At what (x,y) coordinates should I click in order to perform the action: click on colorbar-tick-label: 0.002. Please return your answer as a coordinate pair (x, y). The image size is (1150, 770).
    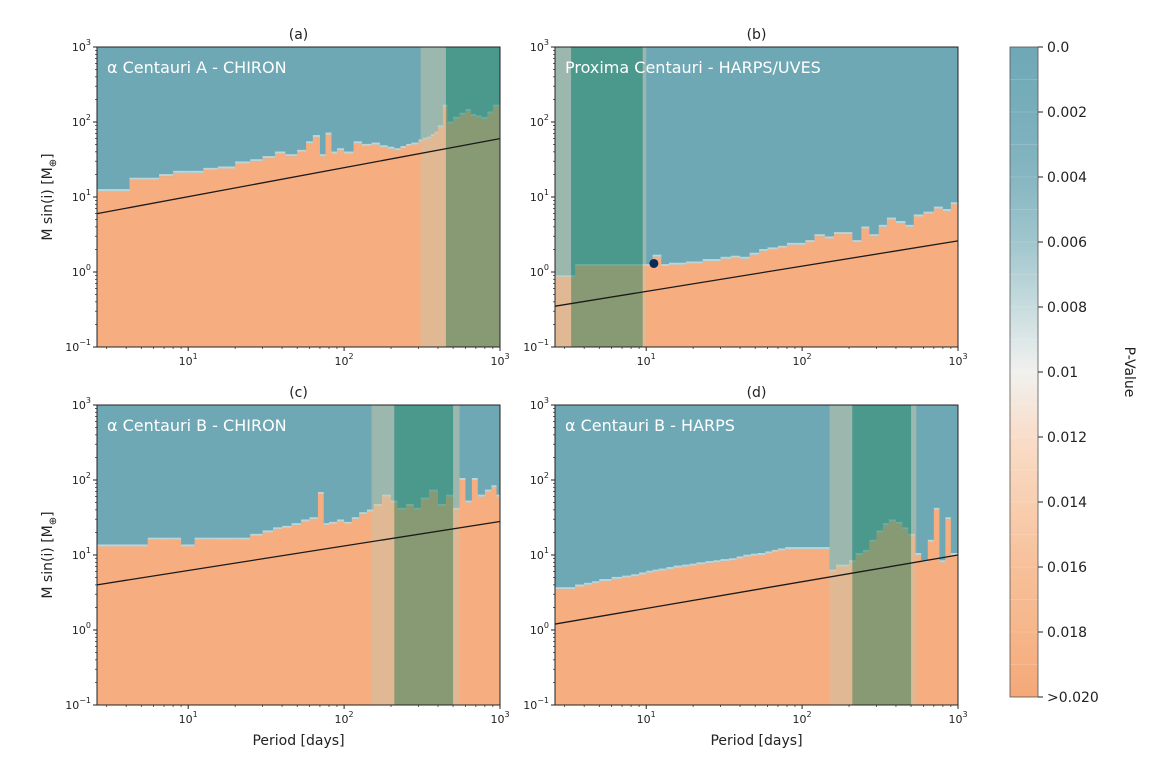
    Looking at the image, I should click on (1067, 113).